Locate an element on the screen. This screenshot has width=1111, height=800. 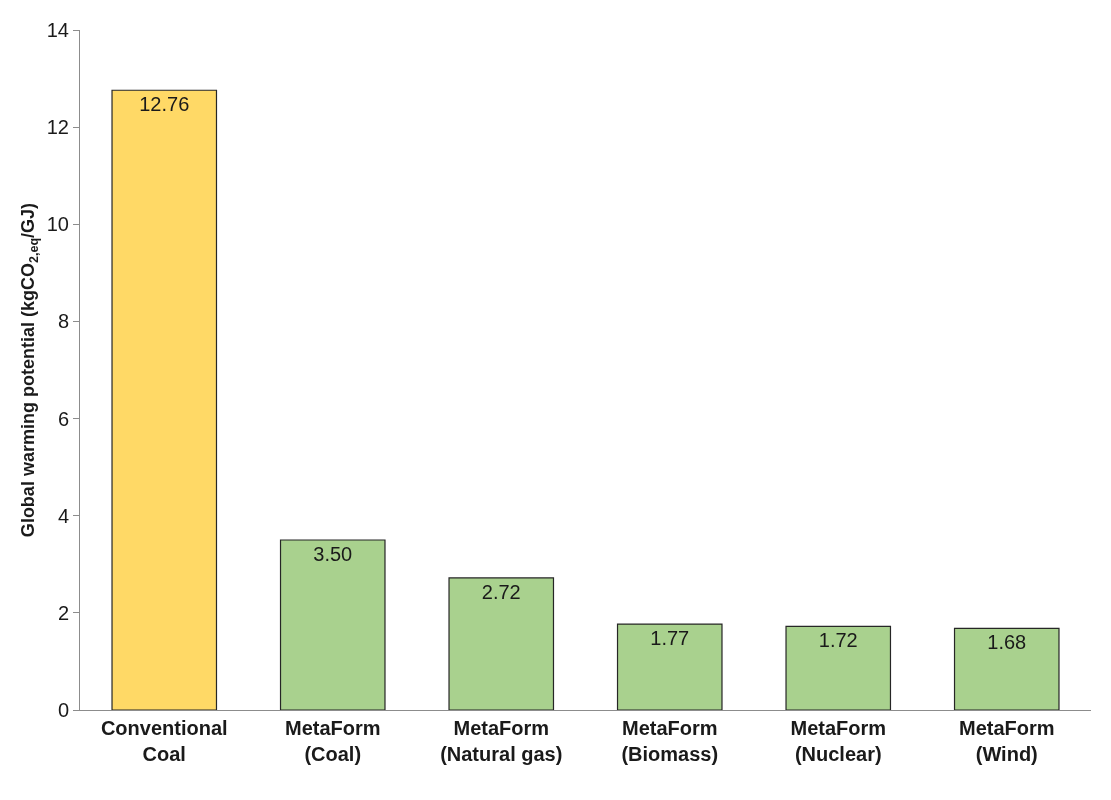
data-label: 2.72 is located at coordinates (501, 591).